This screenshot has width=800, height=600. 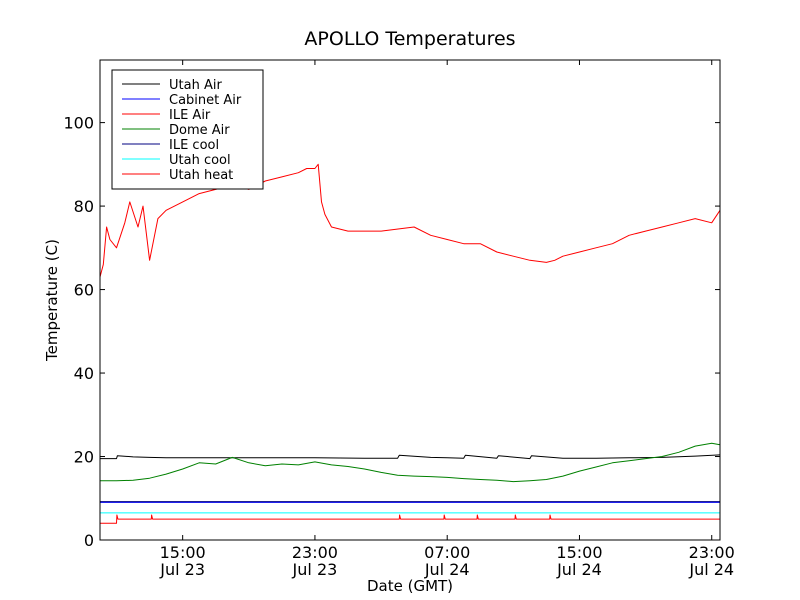 I want to click on legend-label: Cabinet Air, so click(x=205, y=100).